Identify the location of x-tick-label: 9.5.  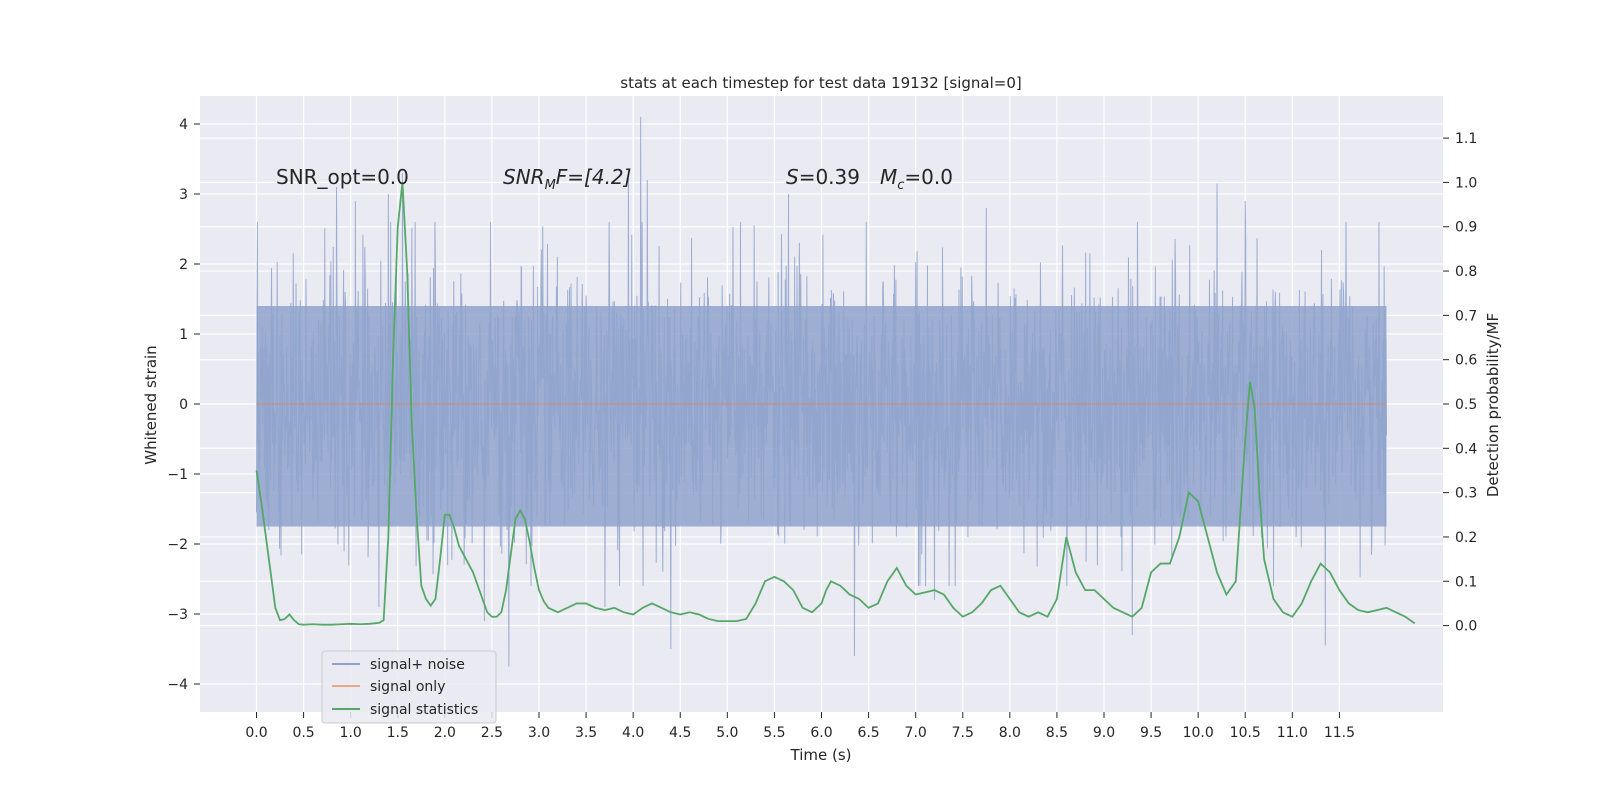
(1151, 733).